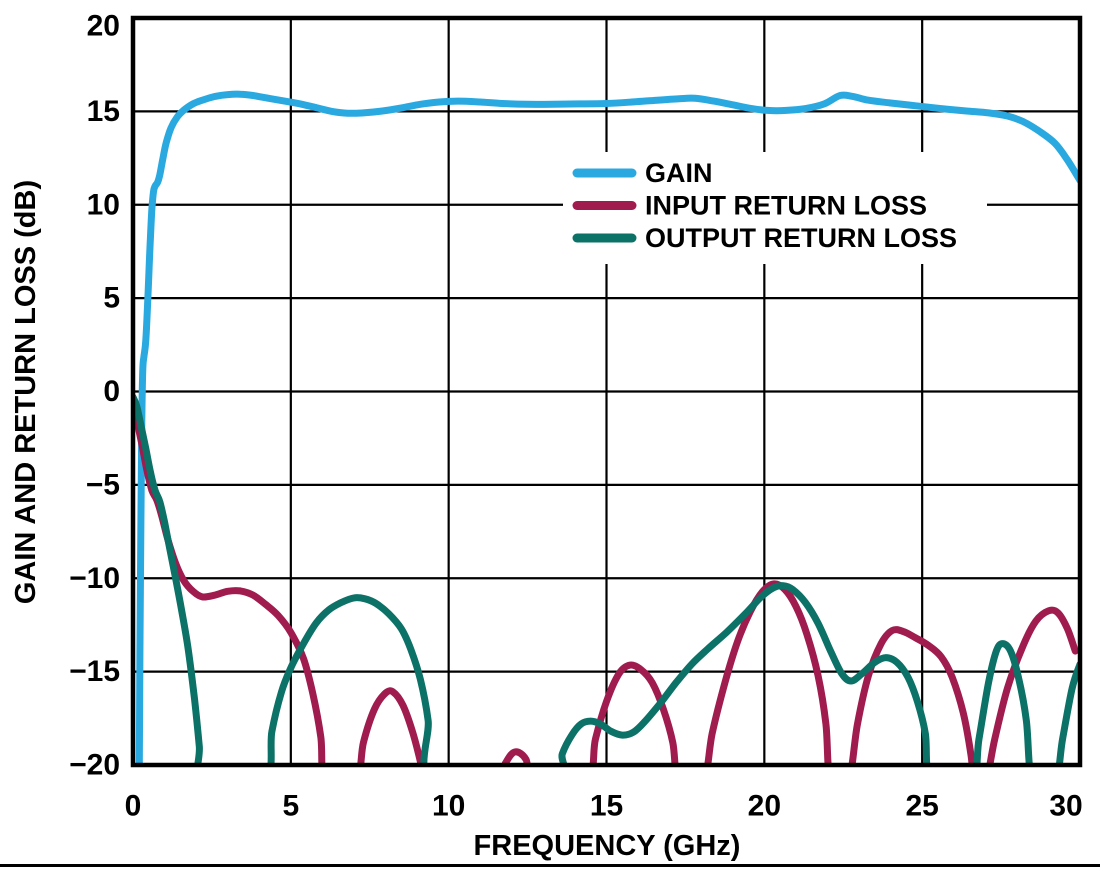 The width and height of the screenshot is (1100, 872). What do you see at coordinates (1065, 806) in the screenshot?
I see `x-tick-label-30: 30` at bounding box center [1065, 806].